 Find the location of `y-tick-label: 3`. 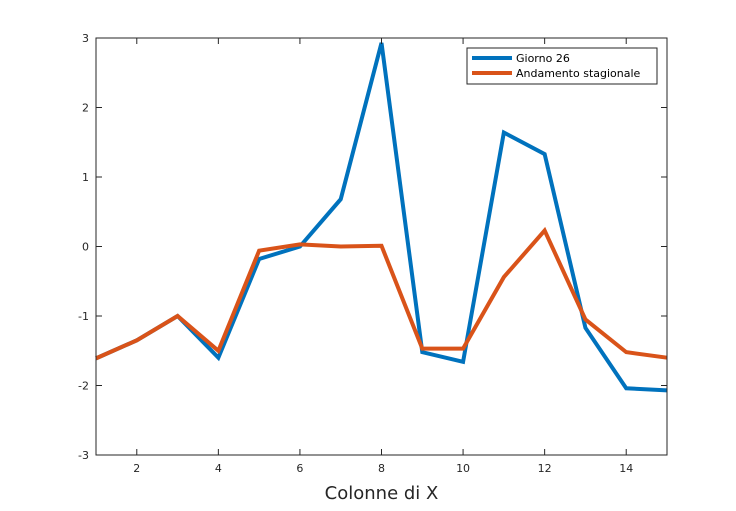

y-tick-label: 3 is located at coordinates (85, 38).